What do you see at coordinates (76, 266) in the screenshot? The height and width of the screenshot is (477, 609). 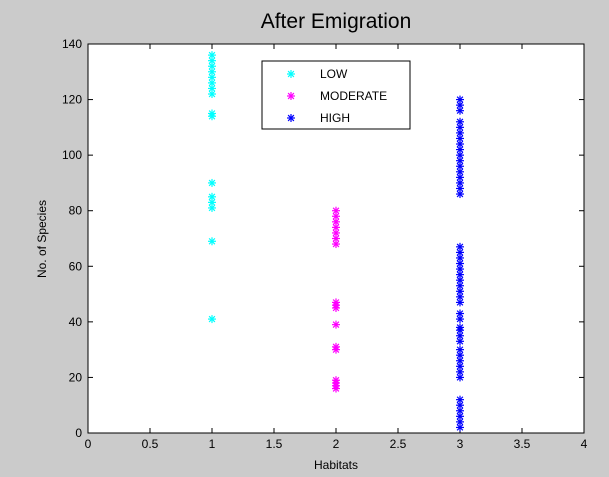 I see `y-tick-label: 60` at bounding box center [76, 266].